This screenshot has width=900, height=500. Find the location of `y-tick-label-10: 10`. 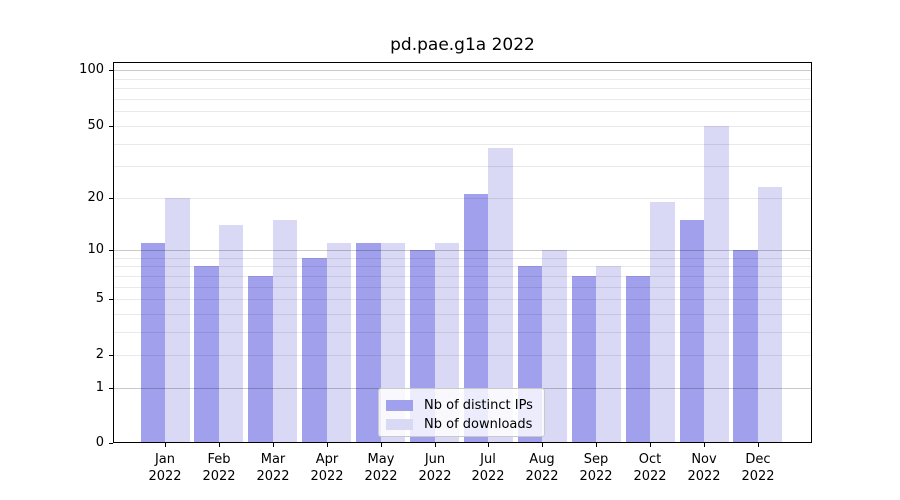

y-tick-label-10: 10 is located at coordinates (95, 249).